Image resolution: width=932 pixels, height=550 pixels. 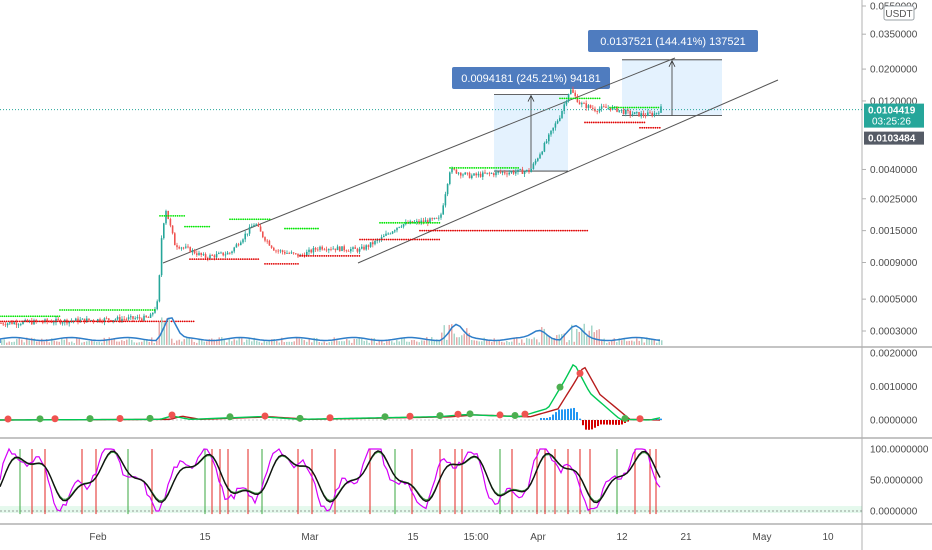 What do you see at coordinates (899, 481) in the screenshot?
I see `stochastic-axis: 100.0000000 50.0000000 0.0000000` at bounding box center [899, 481].